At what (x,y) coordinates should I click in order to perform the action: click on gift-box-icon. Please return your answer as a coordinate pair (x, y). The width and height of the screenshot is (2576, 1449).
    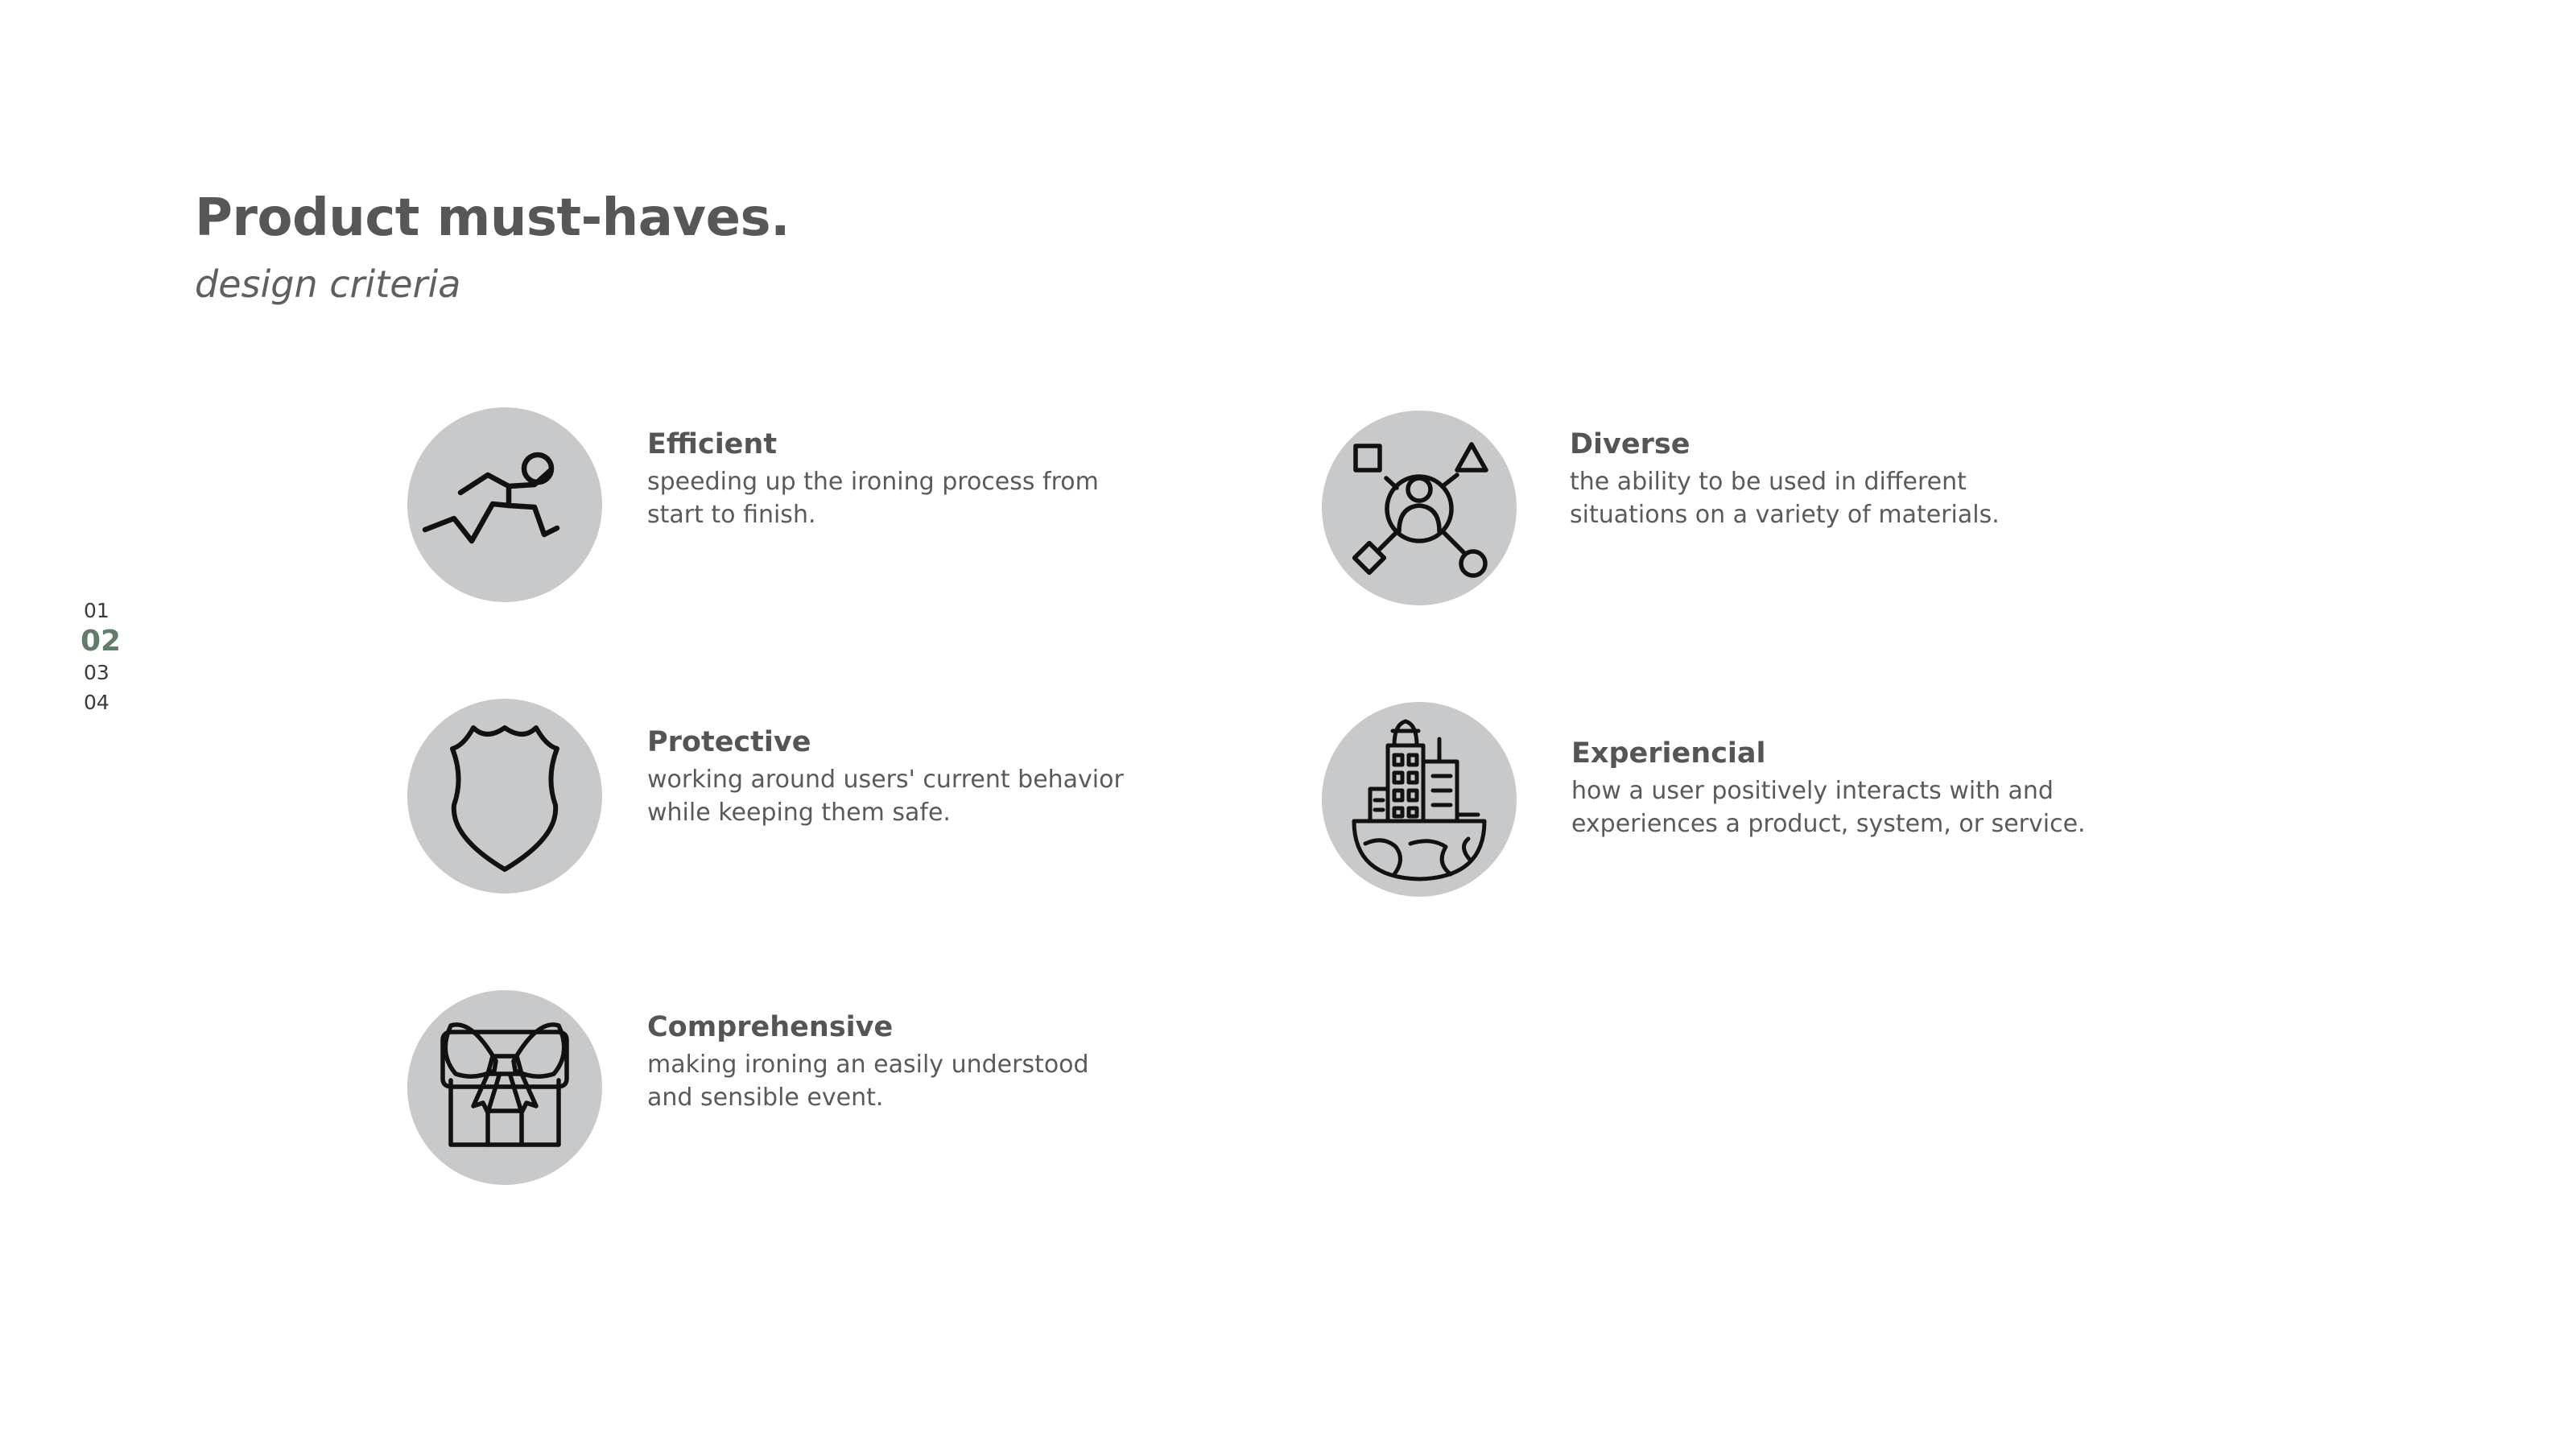
    Looking at the image, I should click on (504, 1084).